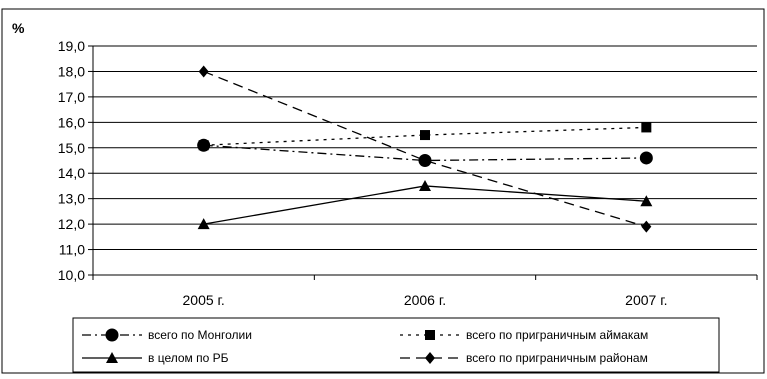 This screenshot has height=379, width=767. What do you see at coordinates (71, 97) in the screenshot?
I see `y-tick-label: 17,0` at bounding box center [71, 97].